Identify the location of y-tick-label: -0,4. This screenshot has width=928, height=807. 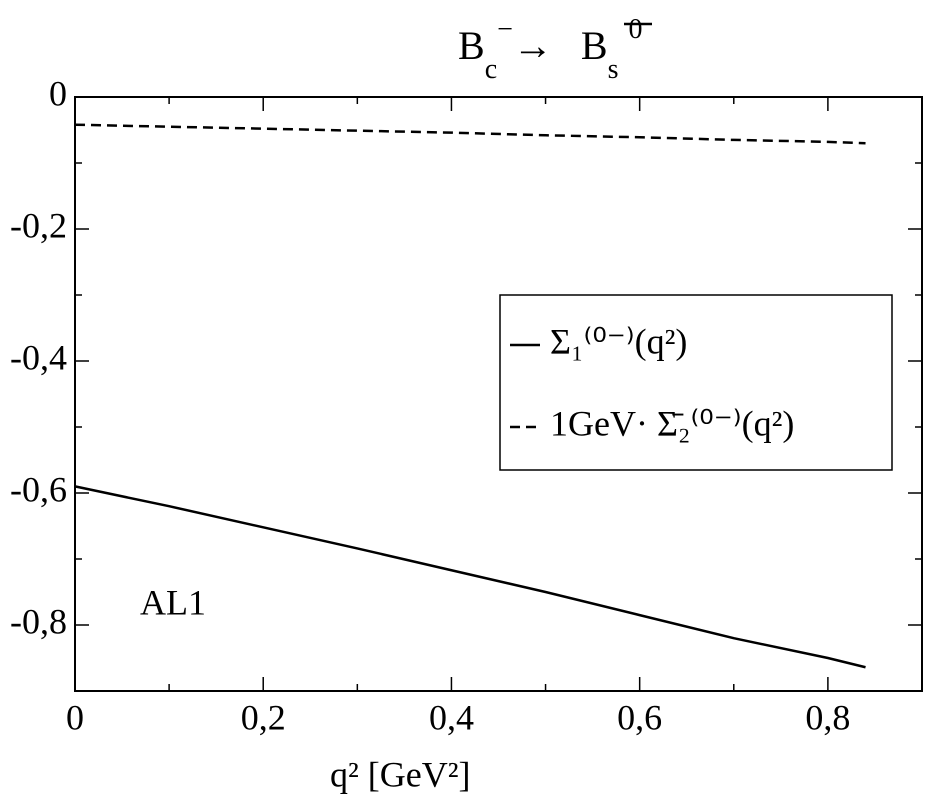
(38, 357).